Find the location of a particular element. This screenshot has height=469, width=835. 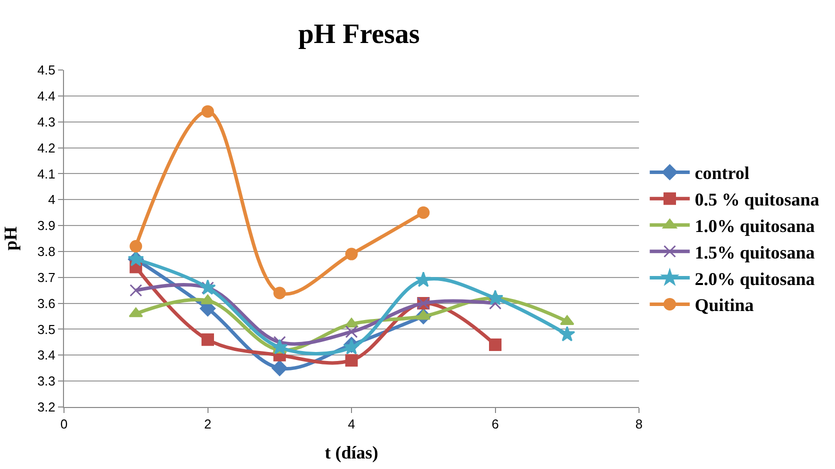

y-tick-label: 3.7 is located at coordinates (46, 277).